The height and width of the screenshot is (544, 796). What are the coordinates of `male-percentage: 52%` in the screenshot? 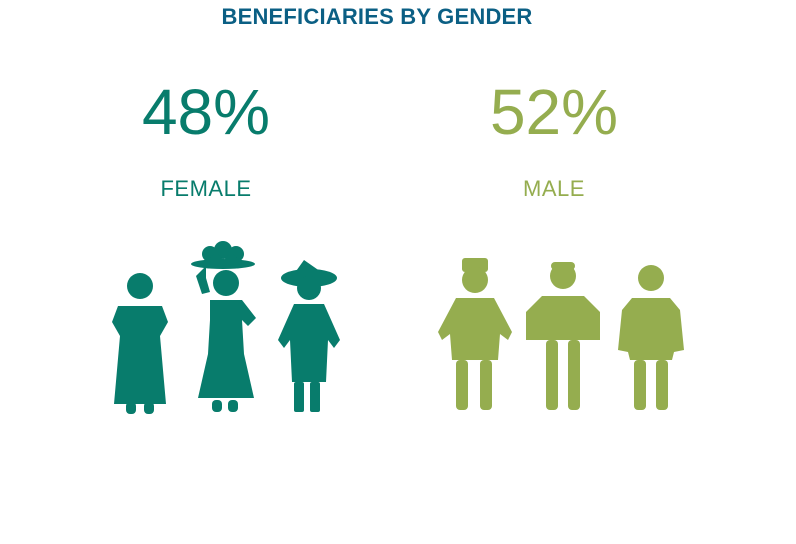 It's located at (554, 112).